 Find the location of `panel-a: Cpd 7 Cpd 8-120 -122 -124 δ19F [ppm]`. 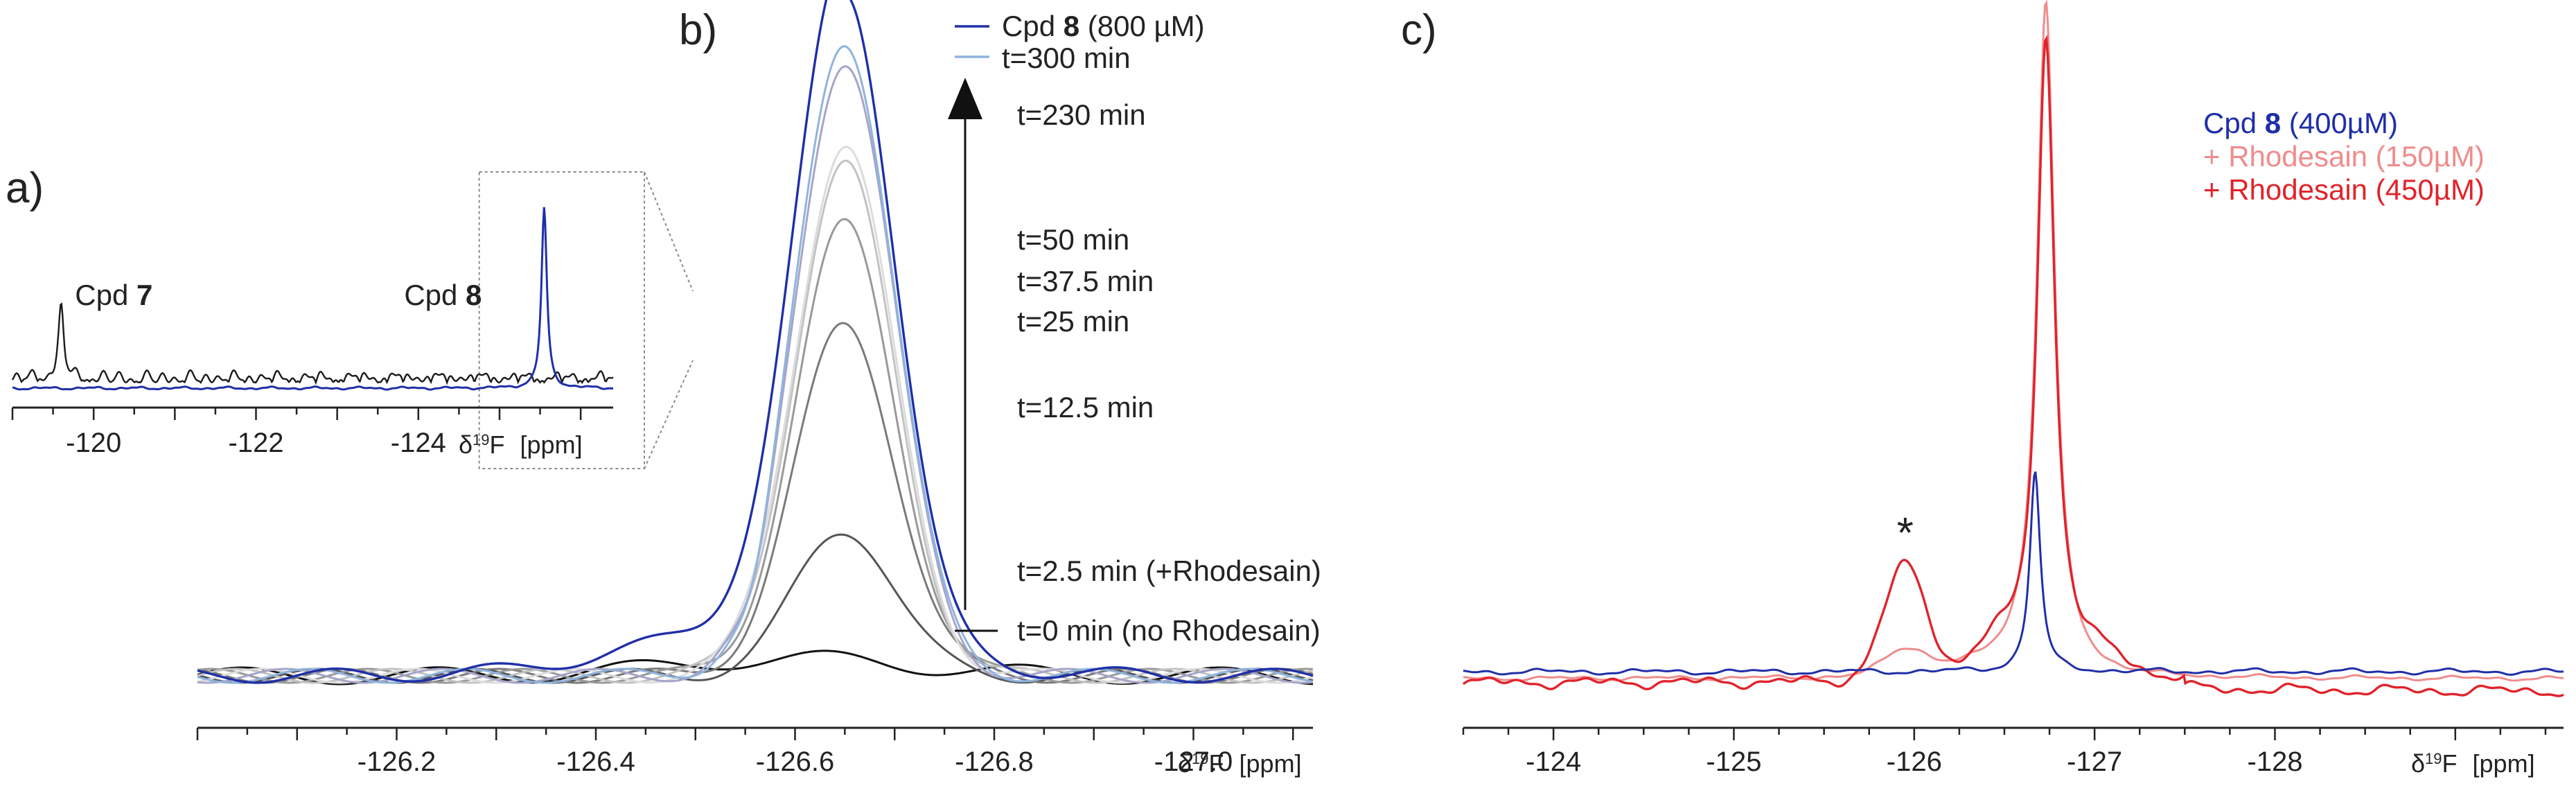

panel-a: Cpd 7 Cpd 8-120 -122 -124 δ19F [ppm] is located at coordinates (352, 320).